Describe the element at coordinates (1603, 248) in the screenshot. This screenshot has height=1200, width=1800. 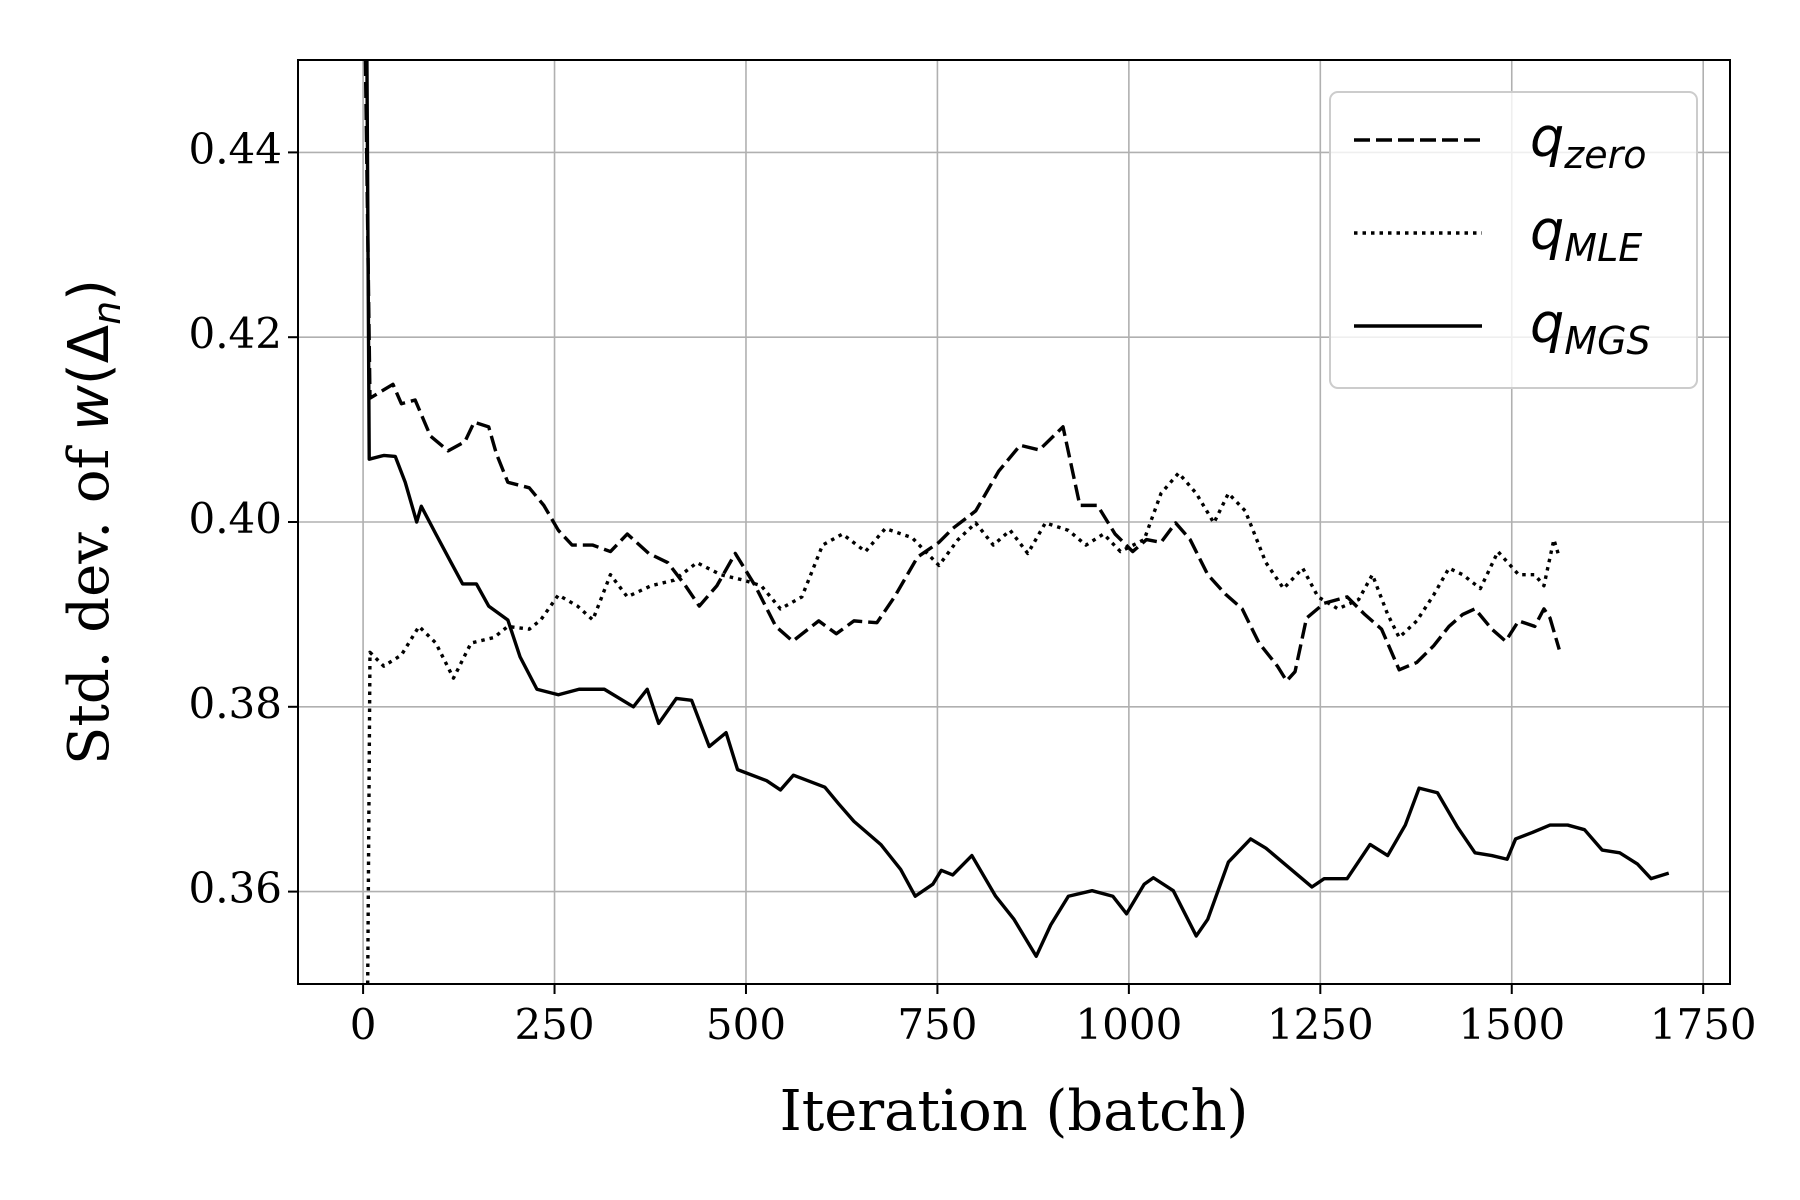
I see `legend-label-sub: MLE` at that location.